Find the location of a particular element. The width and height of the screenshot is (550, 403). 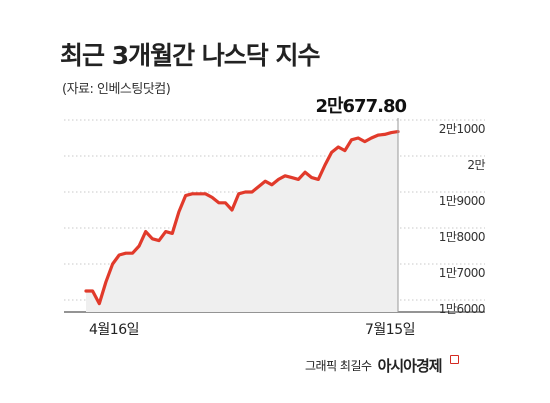

y-tick-label: 1만6000 is located at coordinates (462, 309).